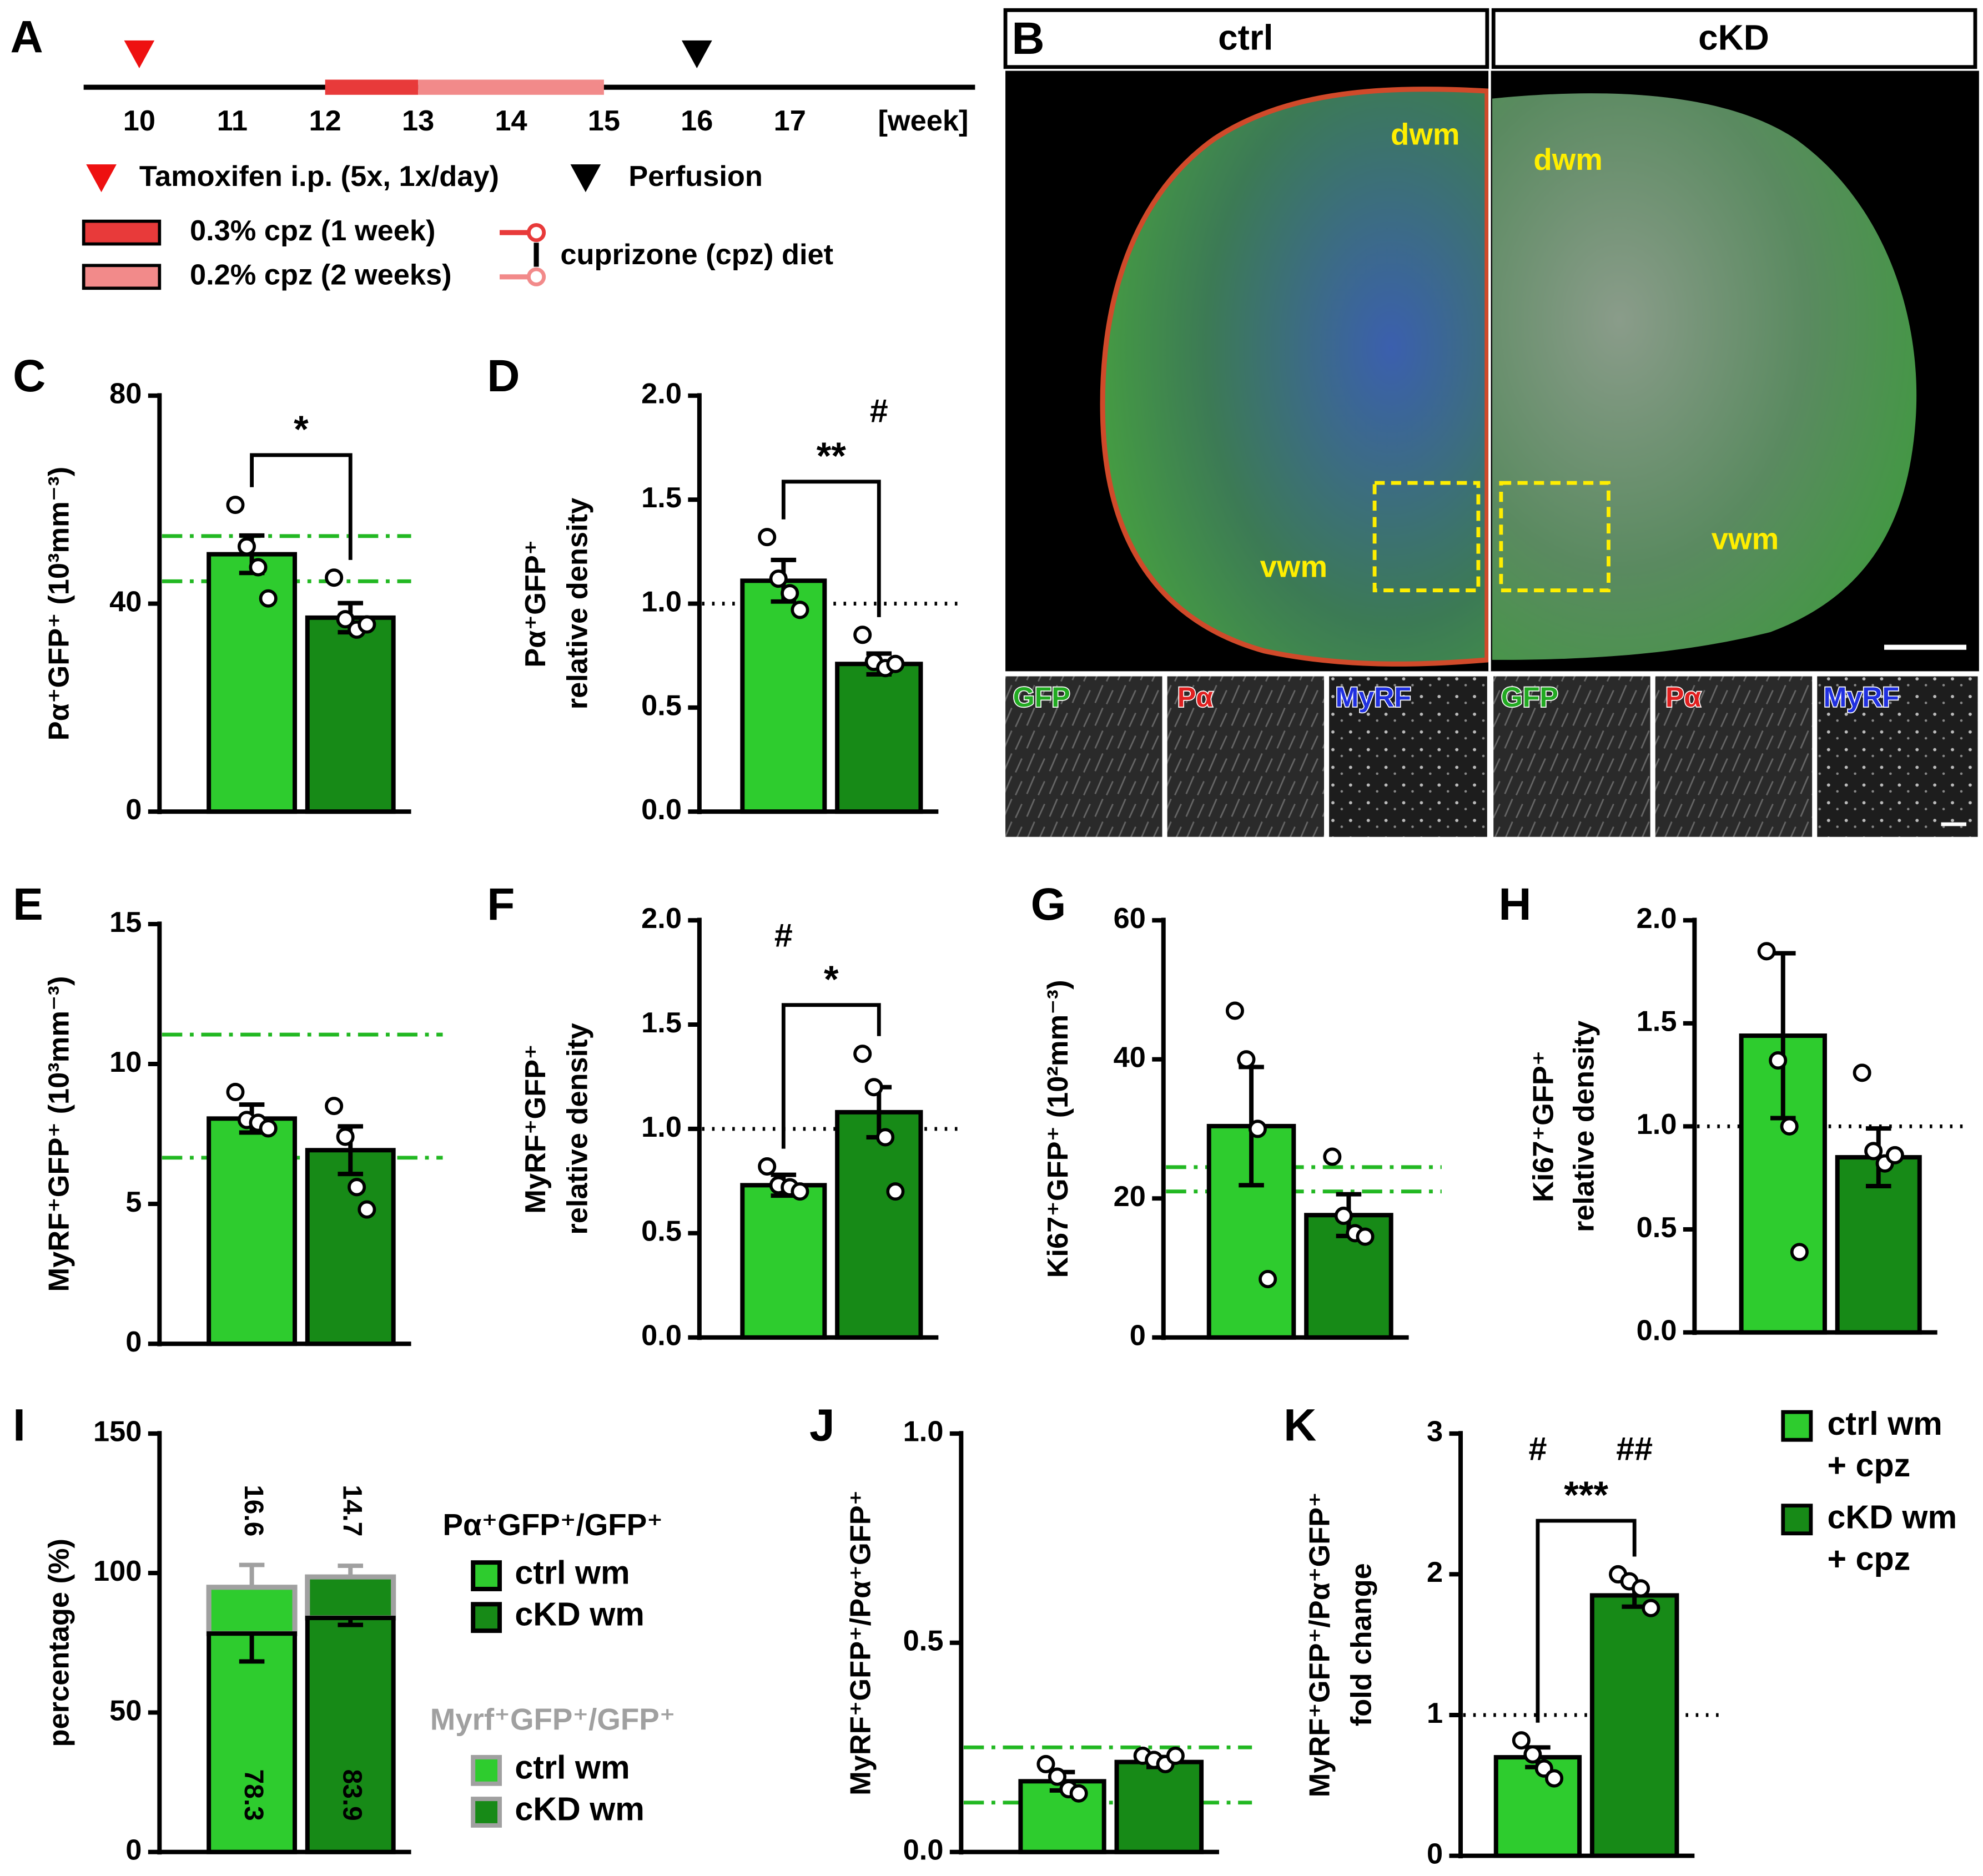  Describe the element at coordinates (1586, 1621) in the screenshot. I see `significance-bracket` at that location.